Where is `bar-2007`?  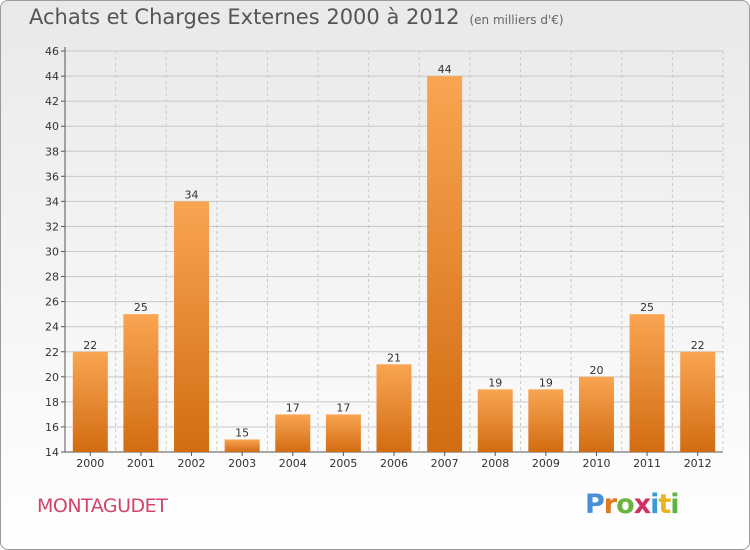
bar-2007 is located at coordinates (445, 264).